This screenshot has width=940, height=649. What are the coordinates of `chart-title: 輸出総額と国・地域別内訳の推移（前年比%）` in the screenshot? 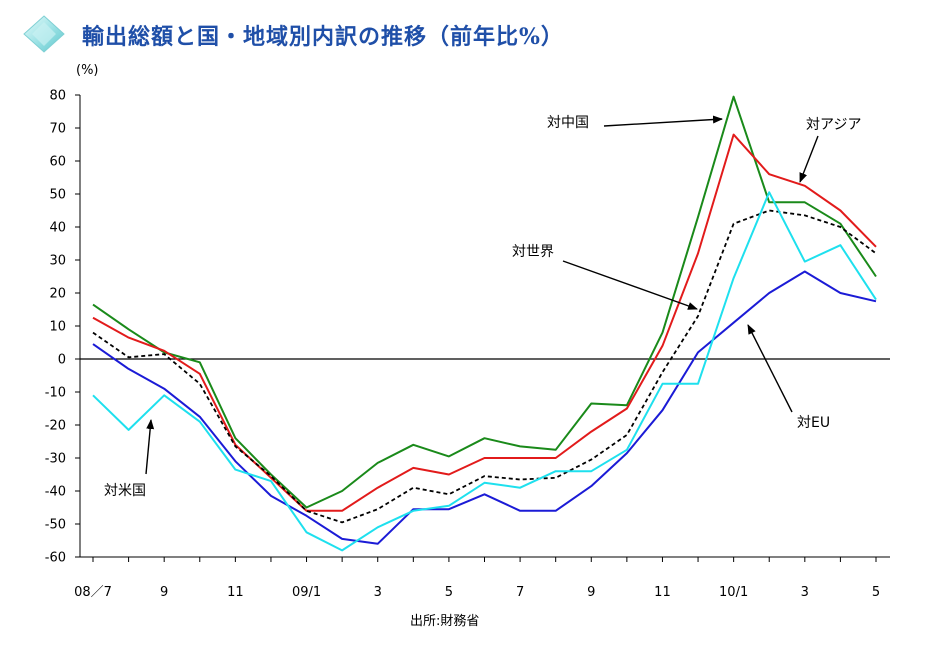 It's located at (323, 37).